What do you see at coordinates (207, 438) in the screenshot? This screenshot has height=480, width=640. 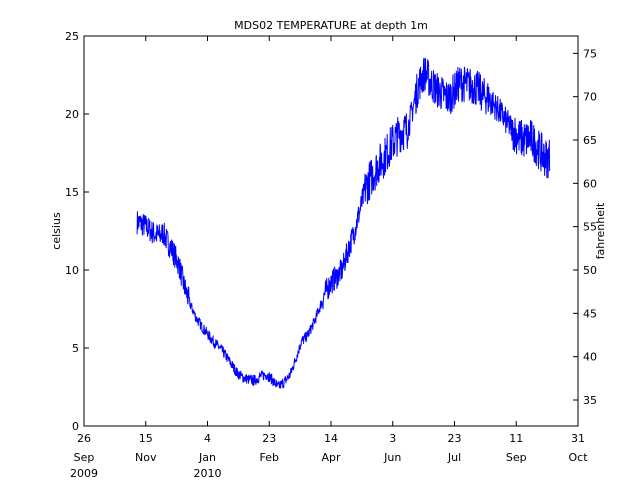 I see `x-tick-day-label: 4` at bounding box center [207, 438].